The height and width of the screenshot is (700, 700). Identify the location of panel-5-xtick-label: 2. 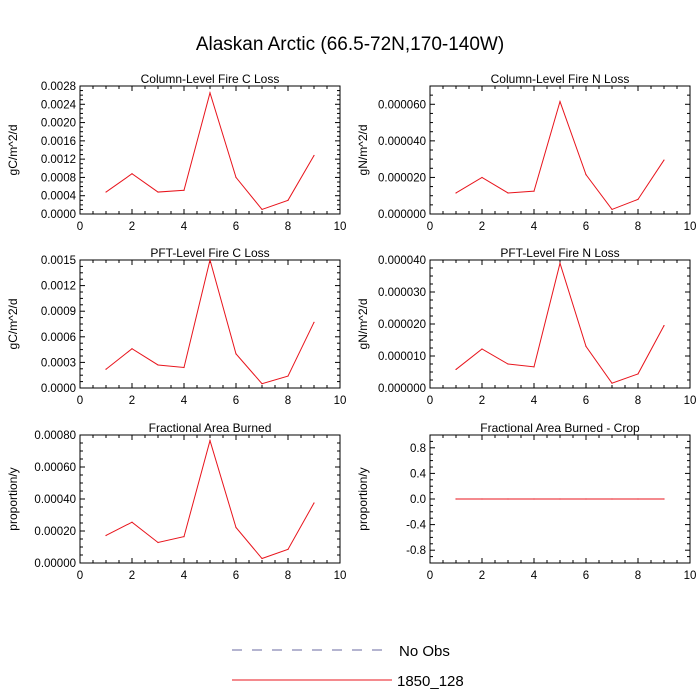
(132, 576).